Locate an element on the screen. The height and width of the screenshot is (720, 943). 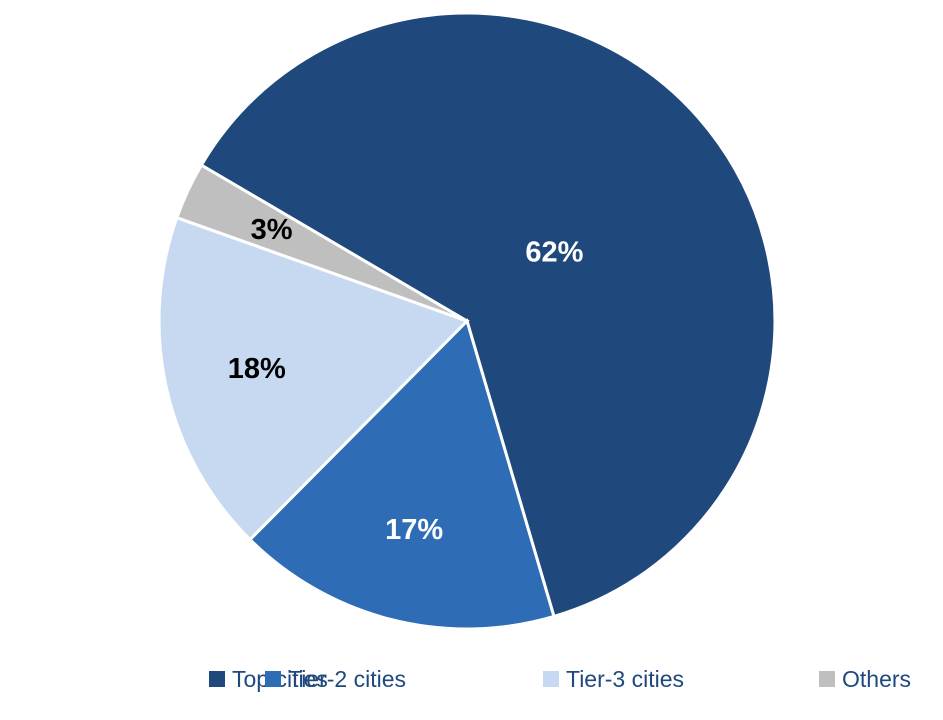
legend-label: Tier-2 cities is located at coordinates (347, 679).